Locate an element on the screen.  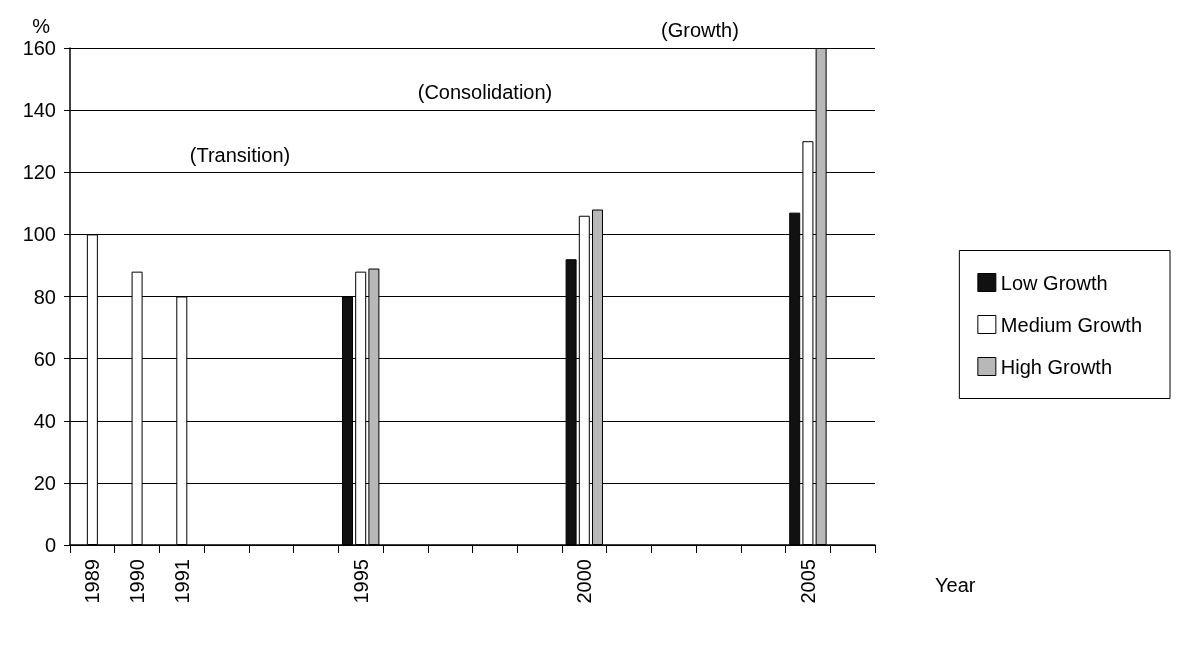
x-tick-label: 1990 is located at coordinates (137, 581).